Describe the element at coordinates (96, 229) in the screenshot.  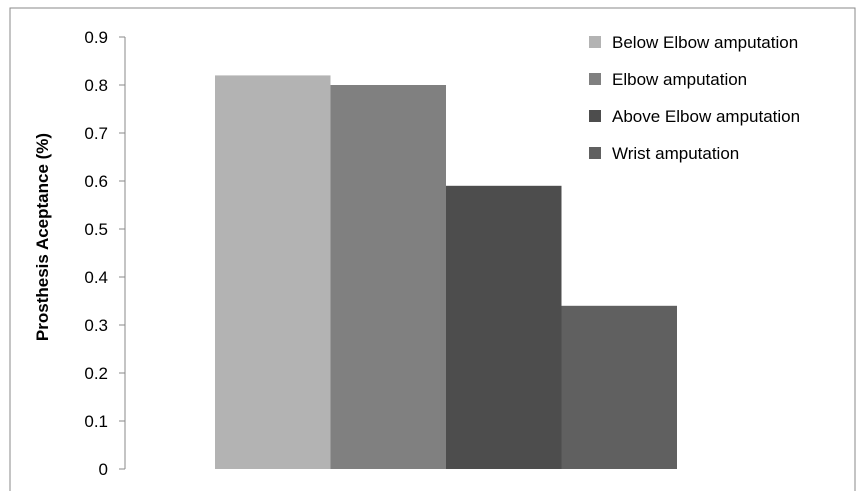
I see `y-tick-label: 0.5` at that location.